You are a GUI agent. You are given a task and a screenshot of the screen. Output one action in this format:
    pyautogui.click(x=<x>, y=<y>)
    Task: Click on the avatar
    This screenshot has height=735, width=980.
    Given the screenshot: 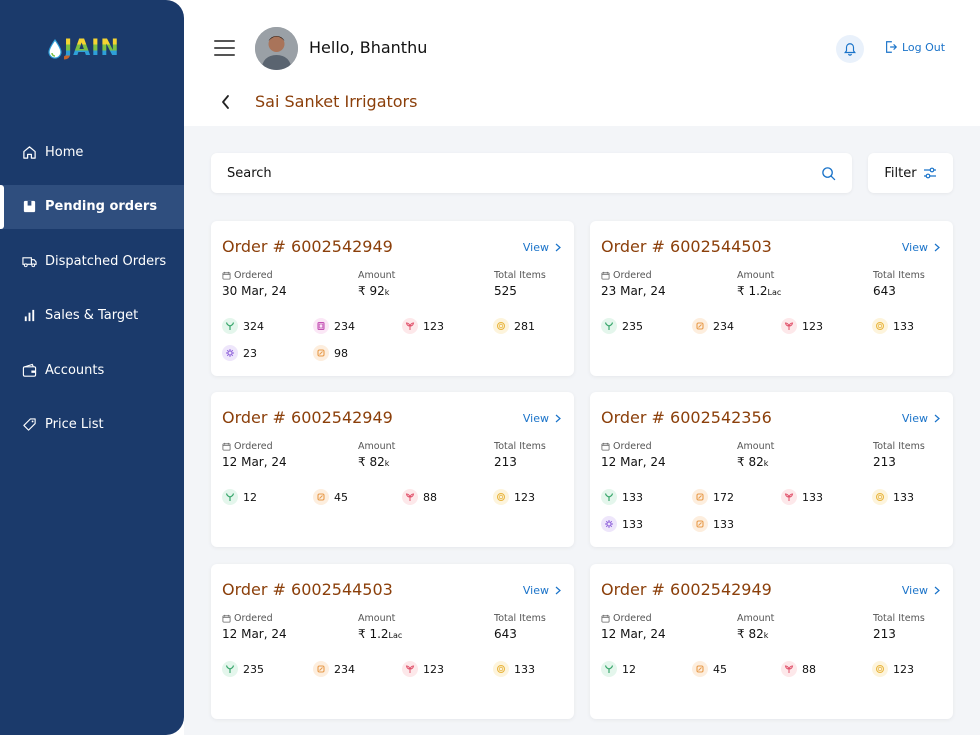 What is the action you would take?
    pyautogui.click(x=276, y=48)
    